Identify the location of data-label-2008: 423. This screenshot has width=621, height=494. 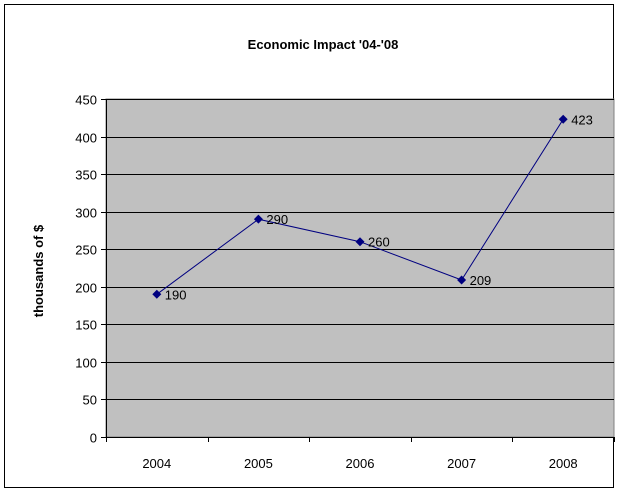
(582, 119).